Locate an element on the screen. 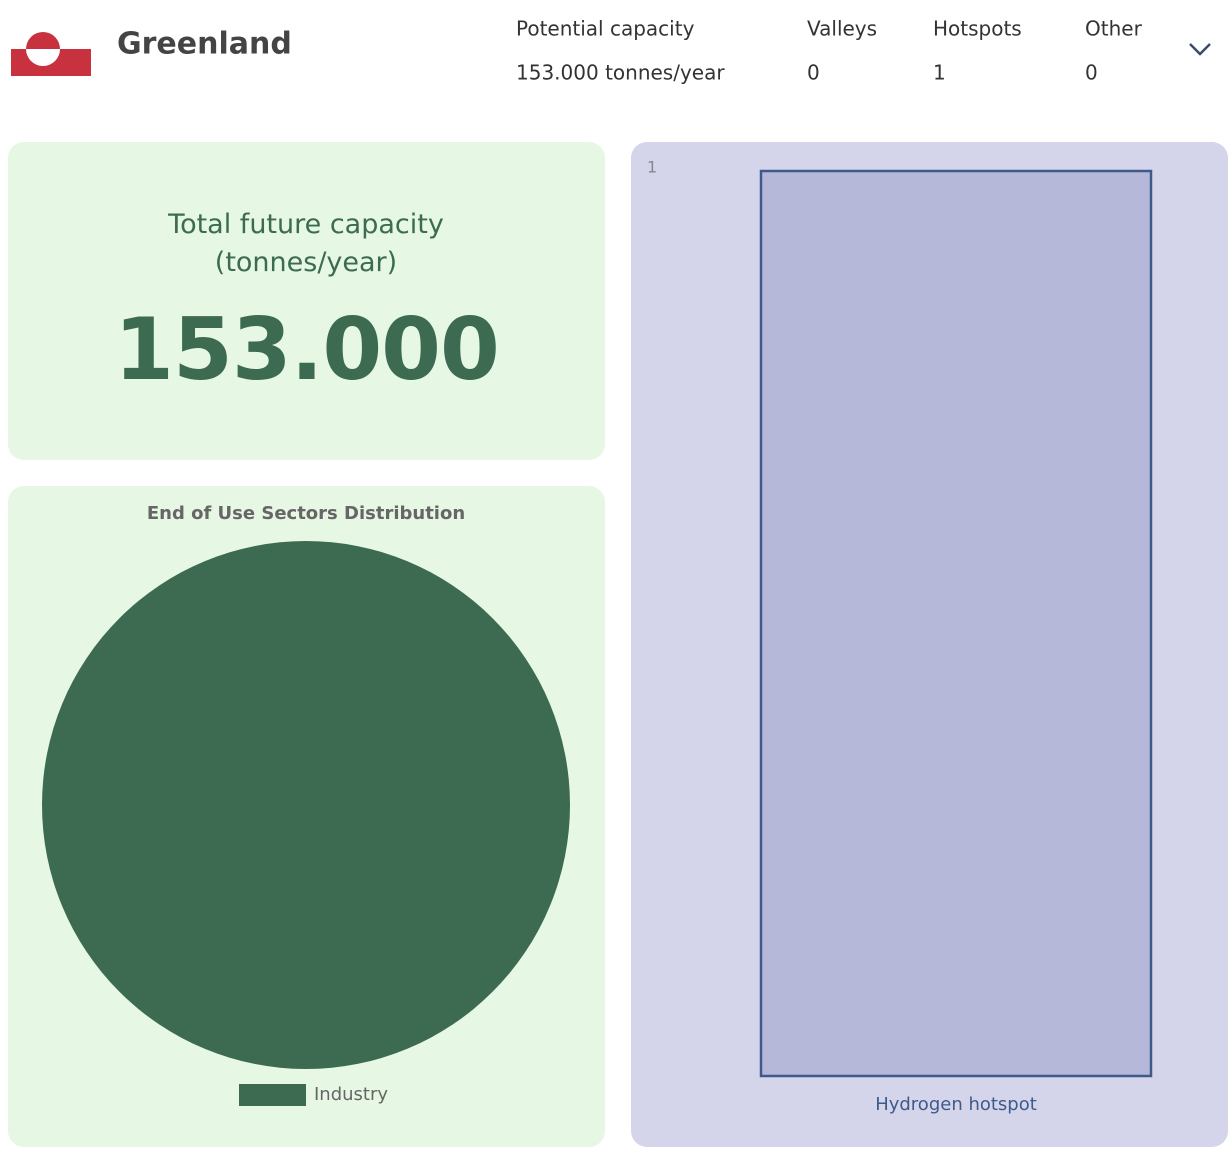 Image resolution: width=1232 pixels, height=1156 pixels. stat-label: Hotspots is located at coordinates (977, 29).